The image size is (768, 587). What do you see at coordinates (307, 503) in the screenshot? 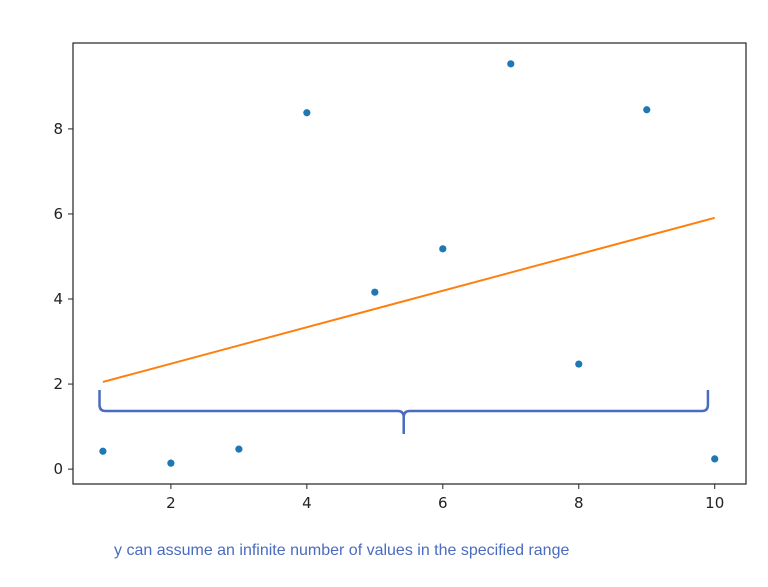
I see `x-tick-label: 4` at bounding box center [307, 503].